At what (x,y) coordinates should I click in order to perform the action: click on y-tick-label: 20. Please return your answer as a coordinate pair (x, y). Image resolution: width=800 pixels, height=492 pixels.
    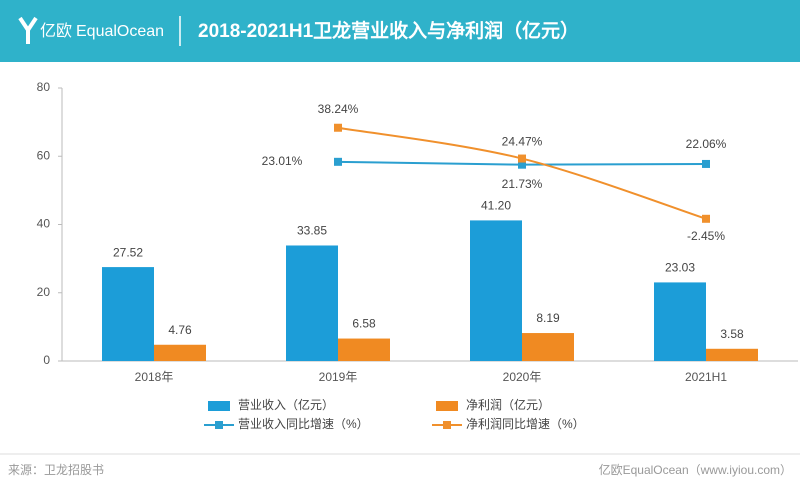
    Looking at the image, I should click on (44, 292).